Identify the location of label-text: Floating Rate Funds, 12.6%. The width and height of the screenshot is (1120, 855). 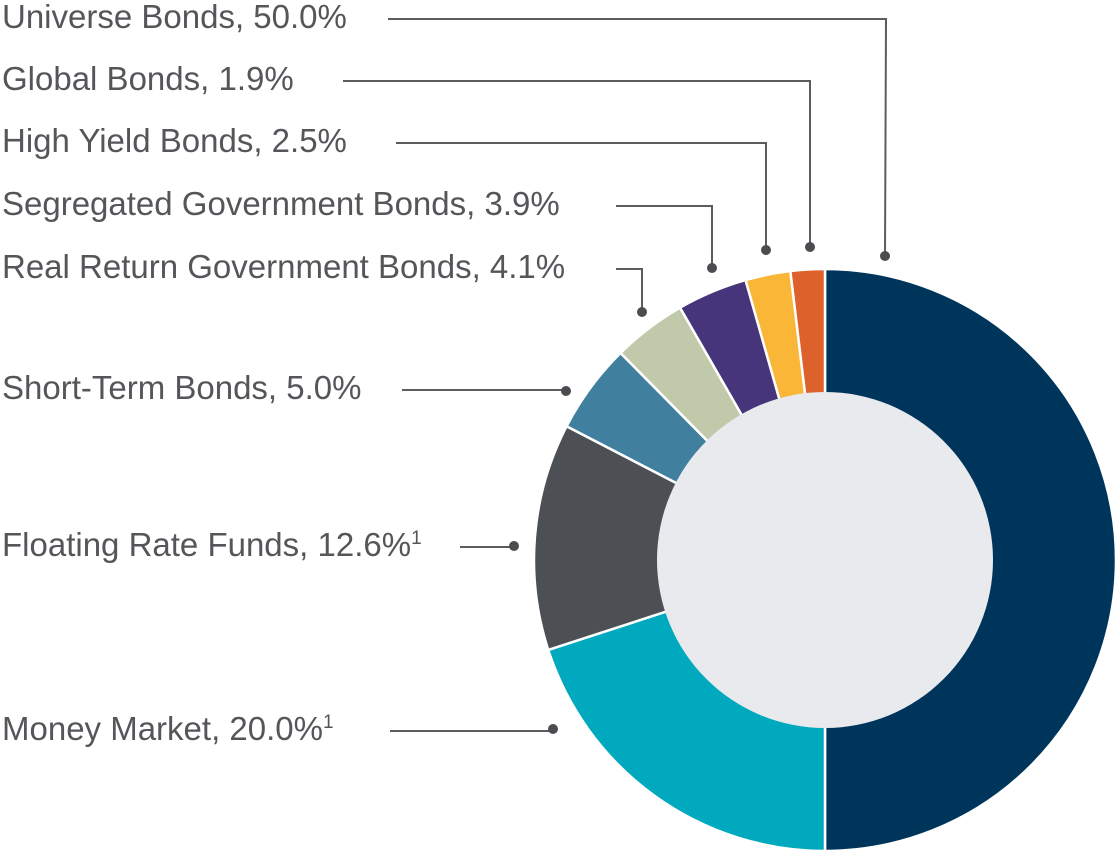
(206, 544).